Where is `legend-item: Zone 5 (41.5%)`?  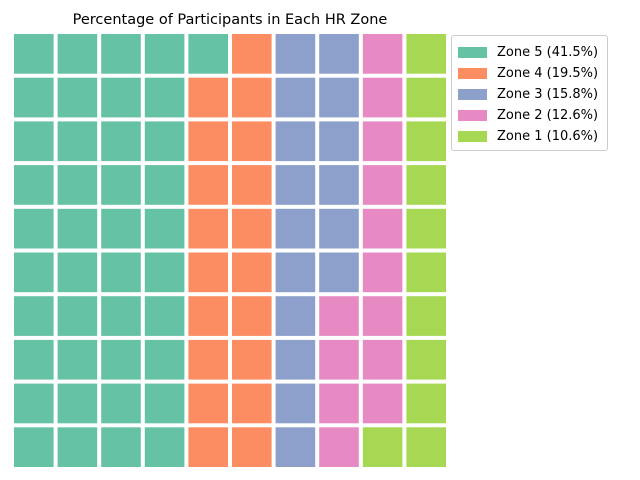
legend-item: Zone 5 (41.5%) is located at coordinates (532, 52).